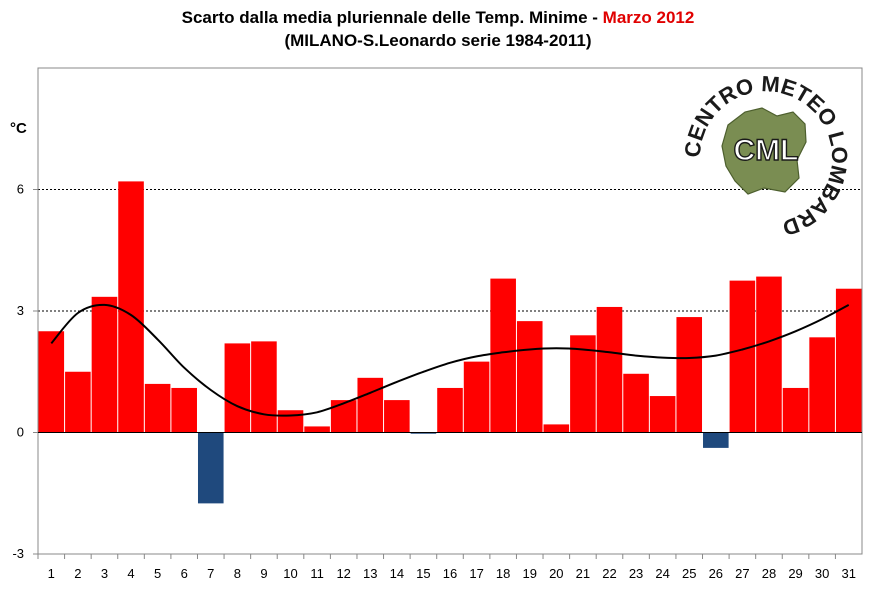 The height and width of the screenshot is (596, 876). I want to click on x-tick-label: 17, so click(476, 573).